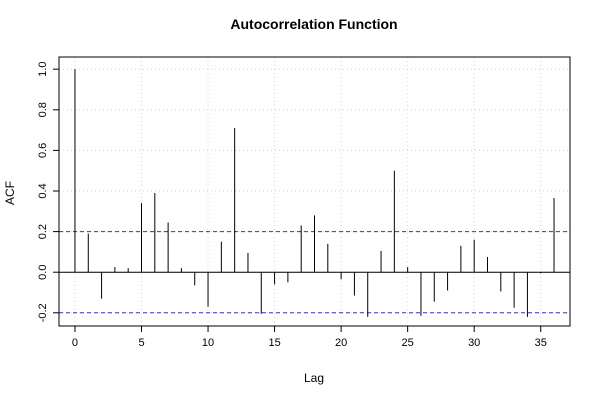 The width and height of the screenshot is (599, 400). I want to click on y-tick-label: 0.2, so click(43, 231).